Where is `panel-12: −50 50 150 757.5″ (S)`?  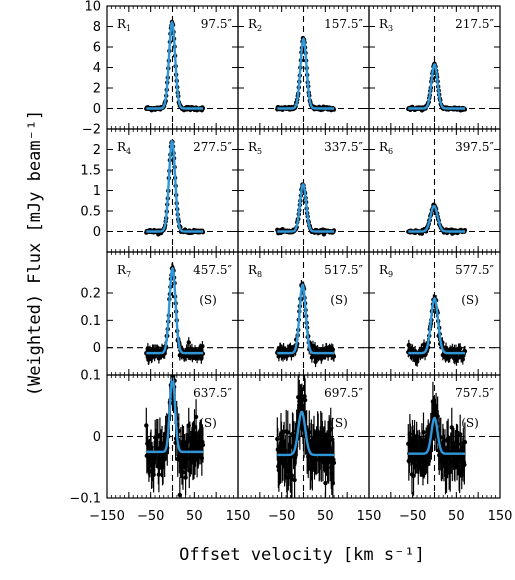
panel-12: −50 50 150 757.5″ (S) is located at coordinates (440, 449).